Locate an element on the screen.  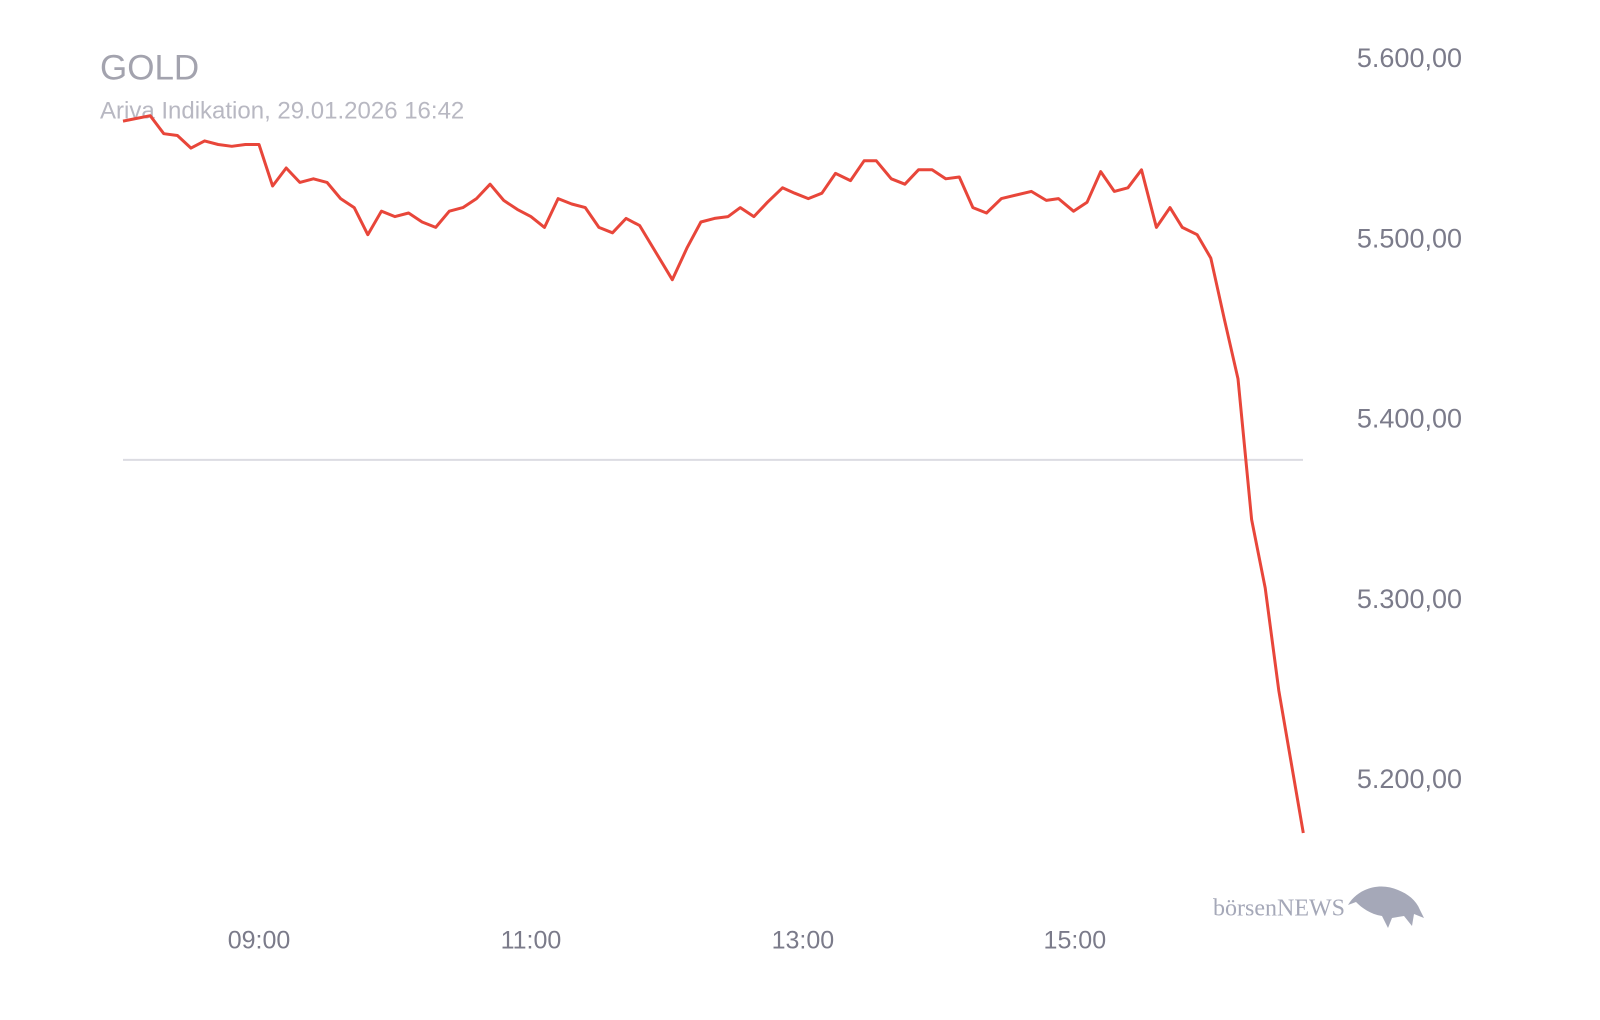
chart-title: GOLD is located at coordinates (149, 67).